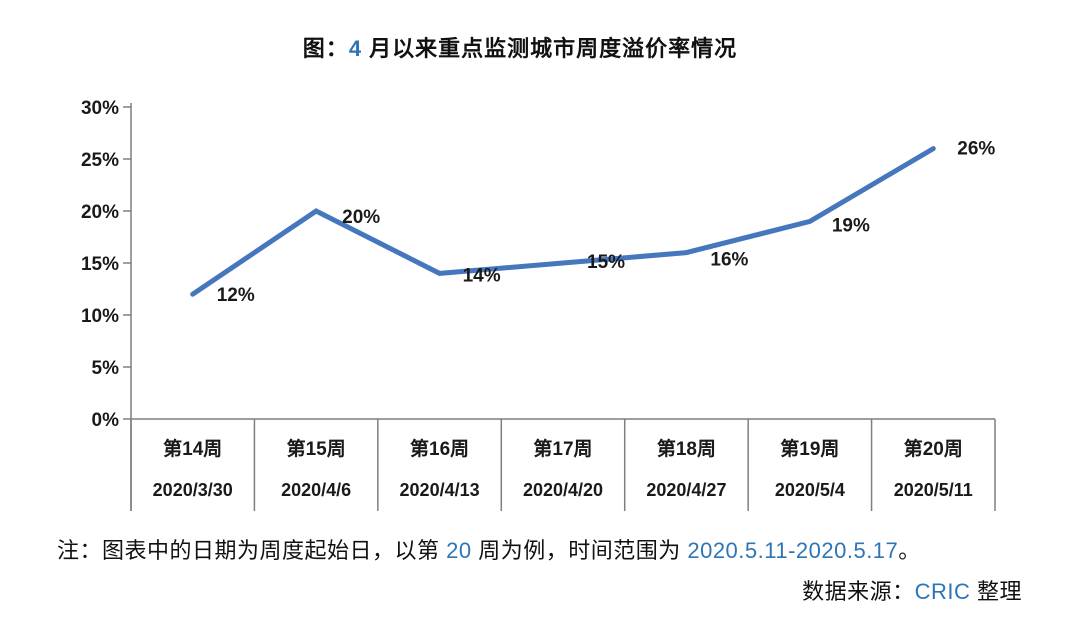  Describe the element at coordinates (793, 550) in the screenshot. I see `note-date-range: 2020.5.11-2020.5.17` at that location.